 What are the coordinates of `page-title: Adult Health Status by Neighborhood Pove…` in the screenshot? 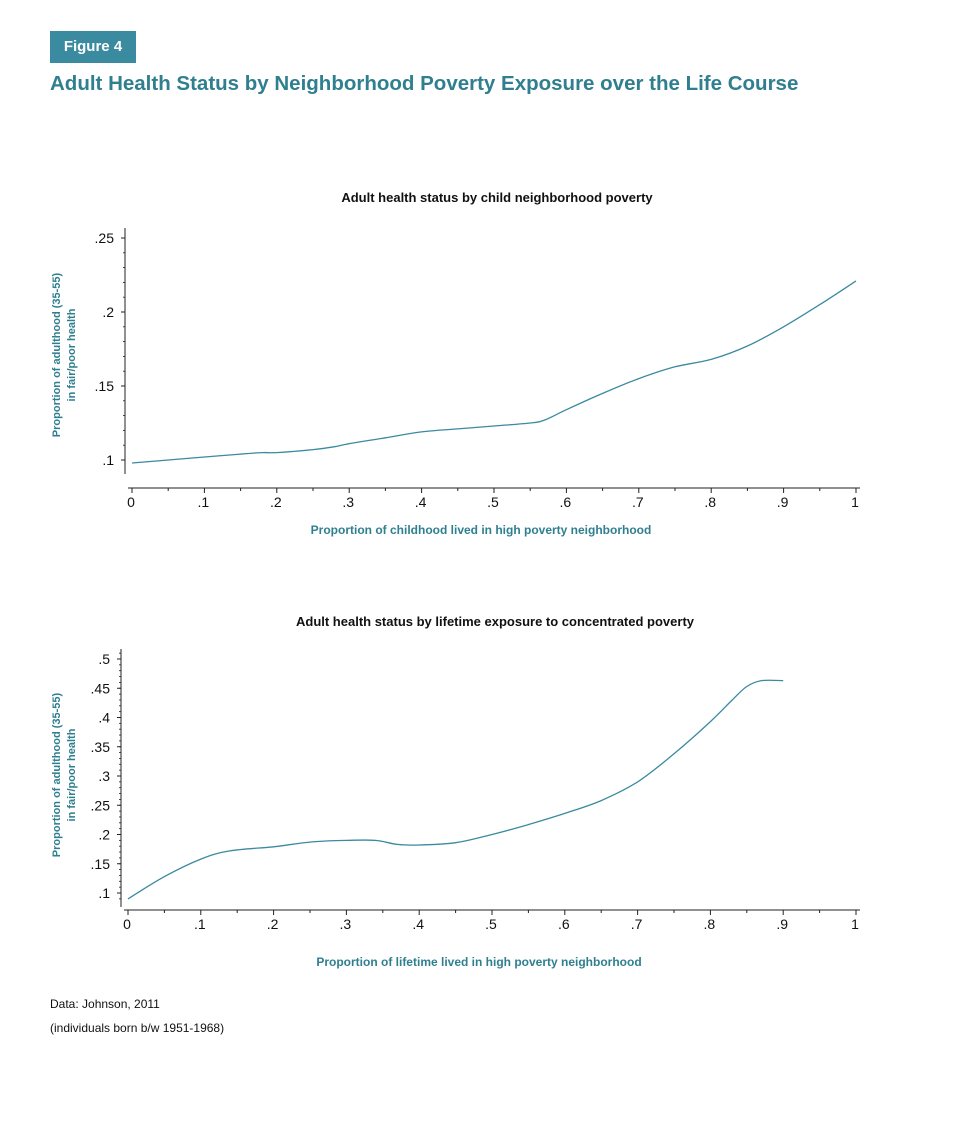 It's located at (424, 83).